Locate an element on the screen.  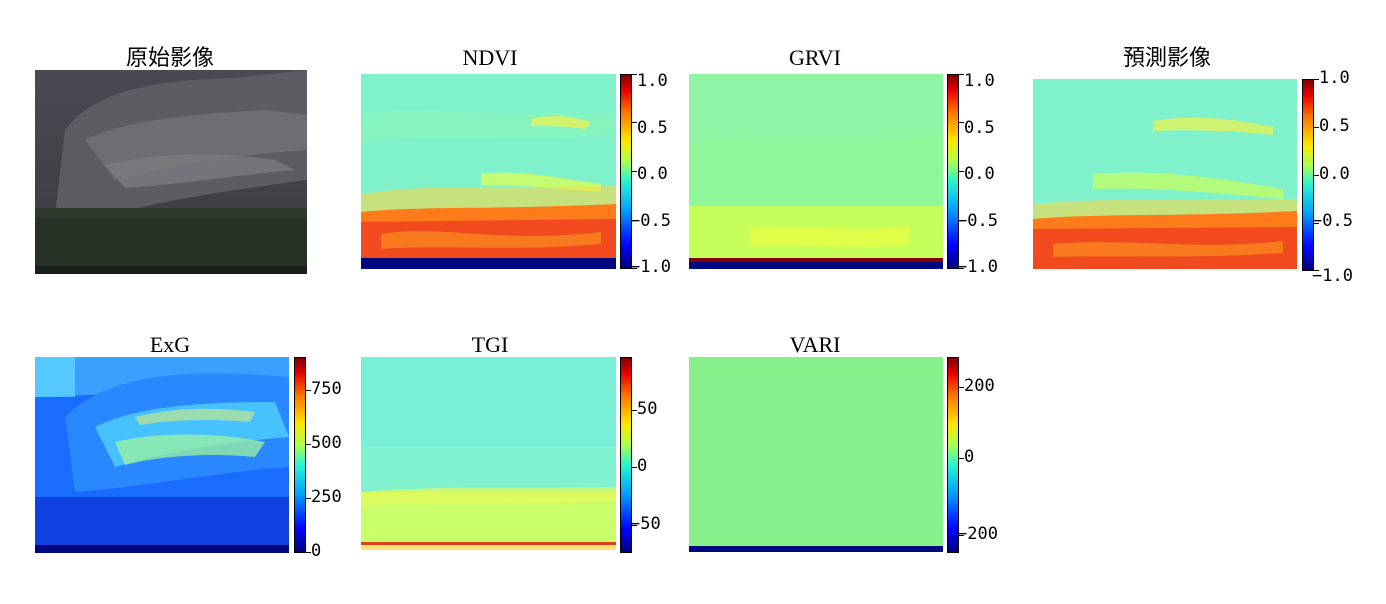
predicted-colorbar is located at coordinates (1308, 175).